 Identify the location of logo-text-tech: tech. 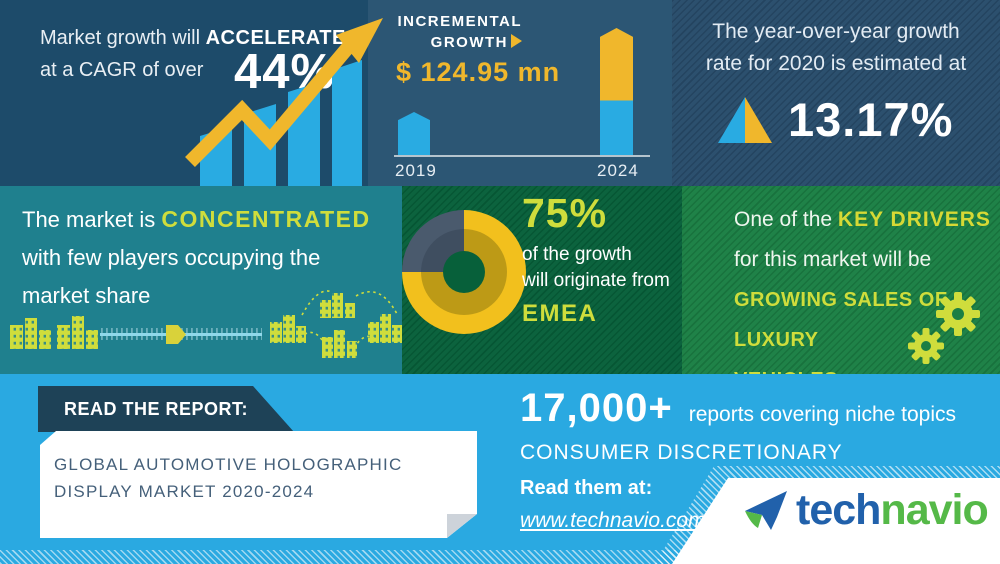
(838, 509).